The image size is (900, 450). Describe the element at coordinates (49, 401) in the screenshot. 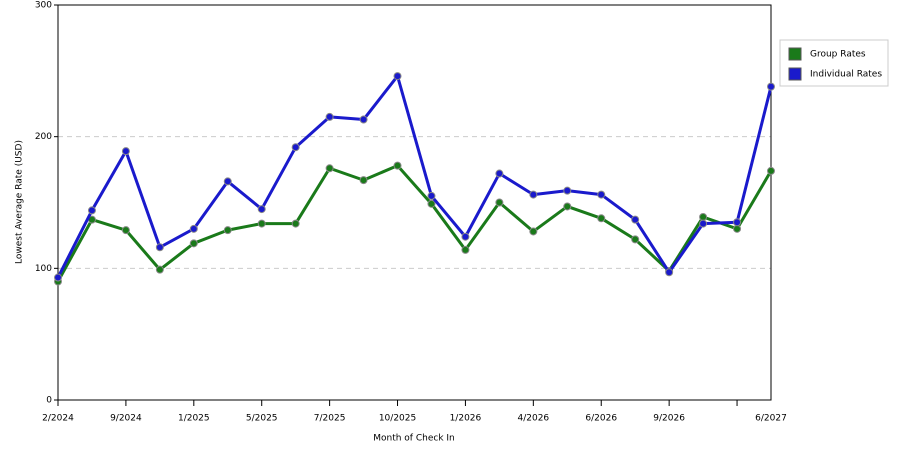

I see `y-tick-label: 0` at that location.